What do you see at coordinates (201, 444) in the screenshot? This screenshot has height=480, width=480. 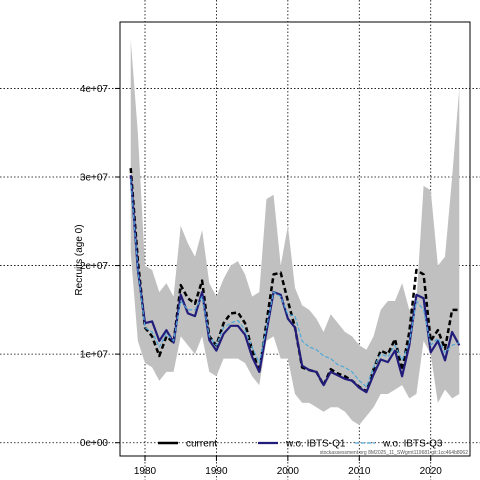 I see `legend-label-0: current` at bounding box center [201, 444].